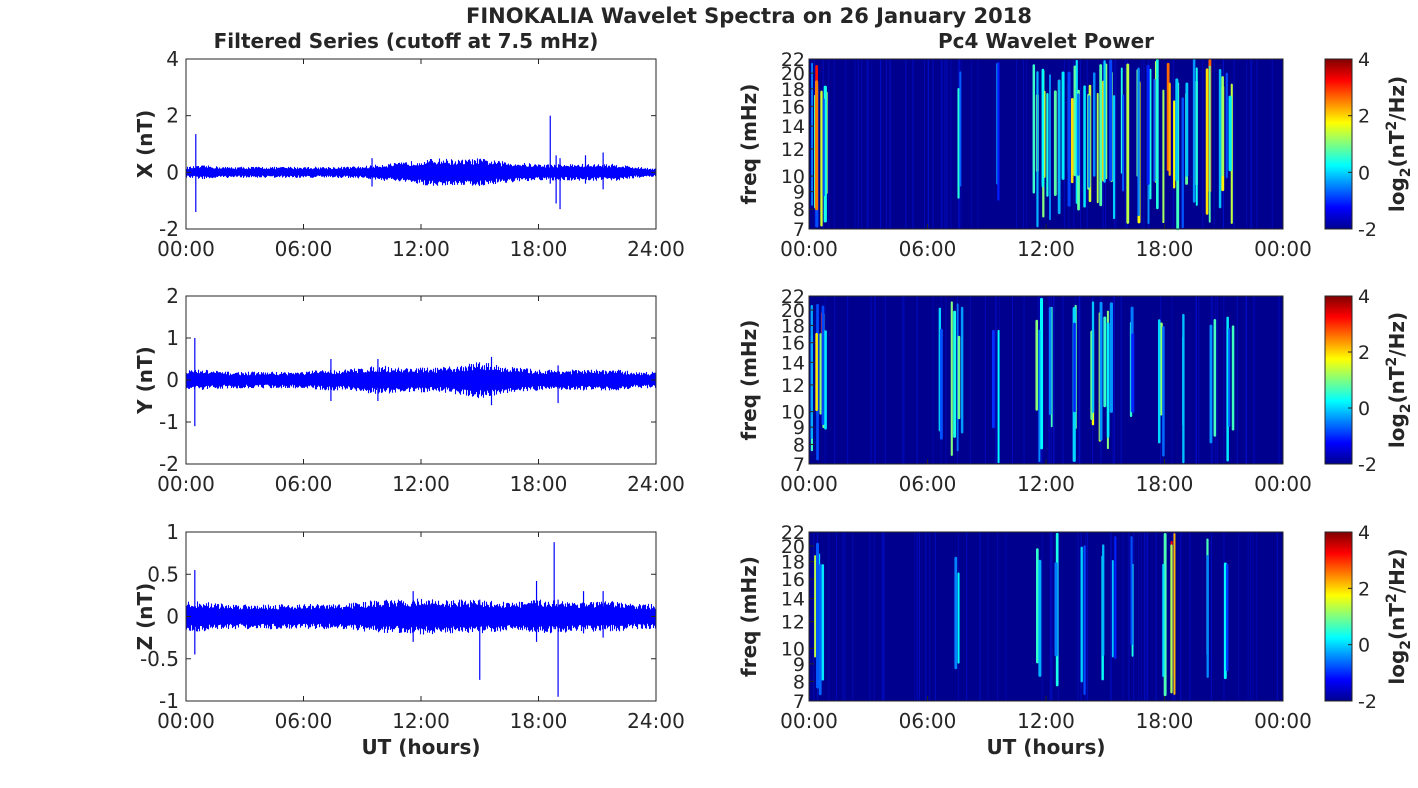 Image resolution: width=1418 pixels, height=788 pixels. What do you see at coordinates (1338, 616) in the screenshot?
I see `z-wavelet-colorbar` at bounding box center [1338, 616].